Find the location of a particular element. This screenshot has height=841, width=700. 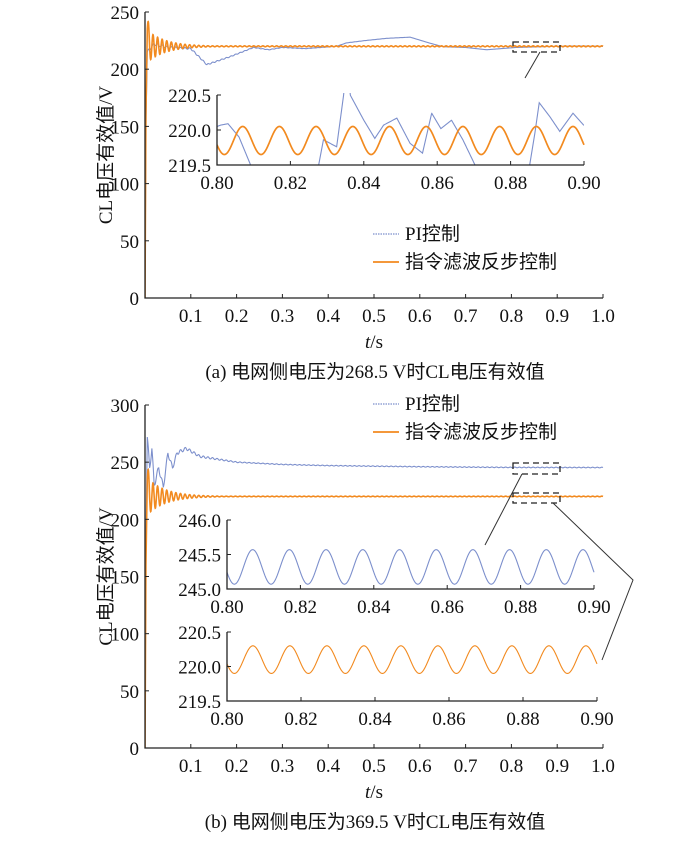

y-tick-label: 245.0 is located at coordinates (199, 590).